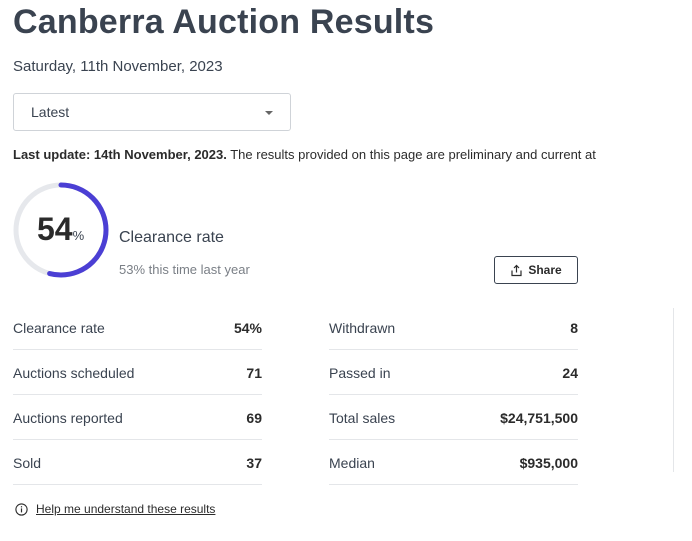 The height and width of the screenshot is (541, 692). What do you see at coordinates (360, 373) in the screenshot?
I see `stat-label: Passed in` at bounding box center [360, 373].